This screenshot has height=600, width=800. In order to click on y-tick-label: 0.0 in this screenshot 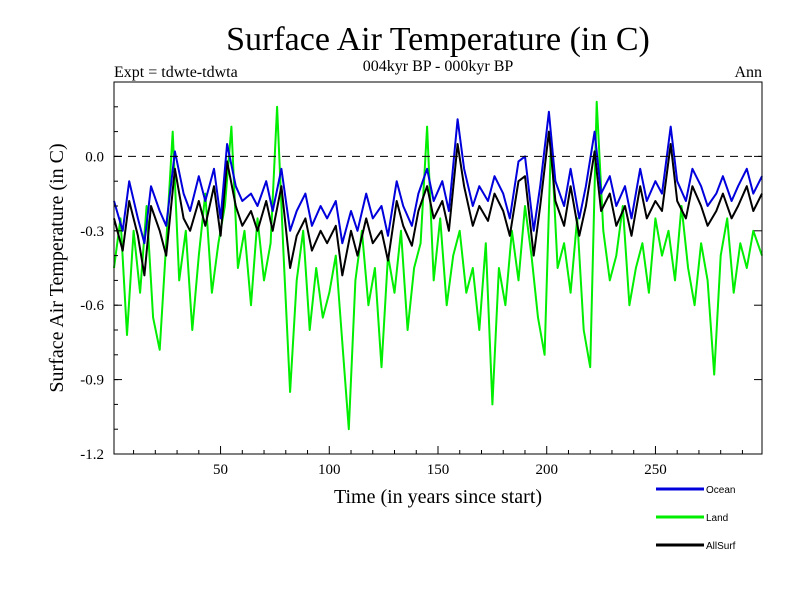, I will do `click(94, 157)`.